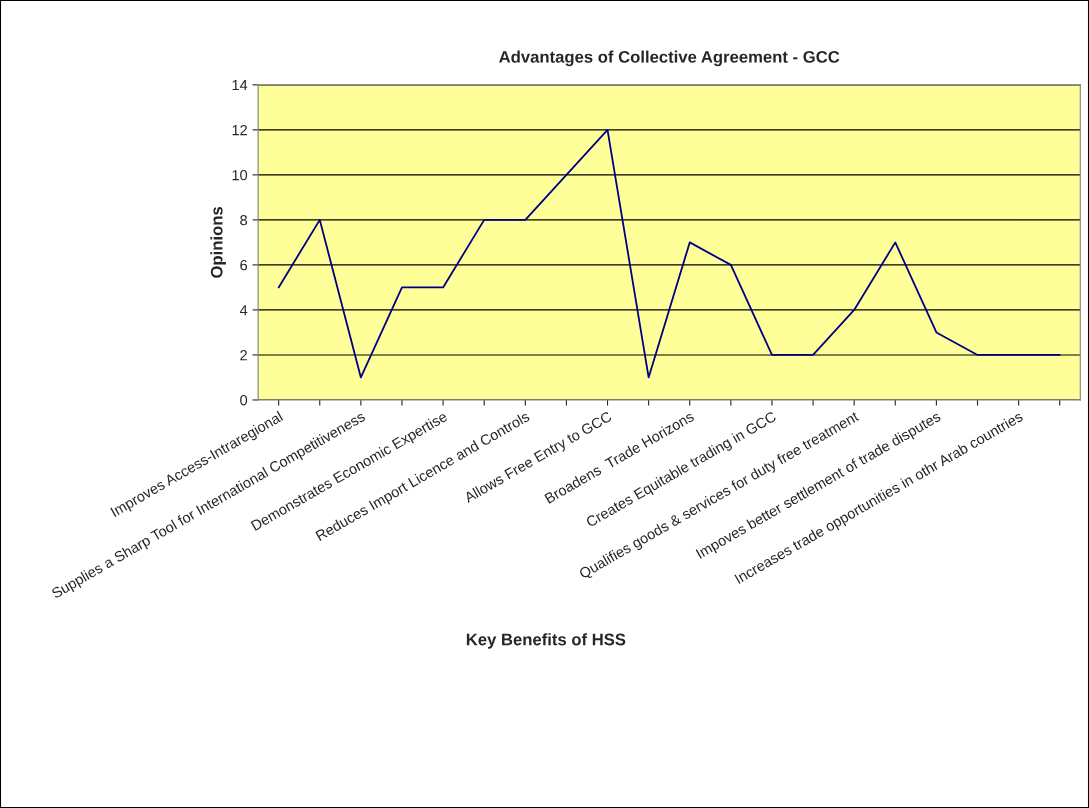 The height and width of the screenshot is (808, 1089). I want to click on y-tick-label: 14, so click(240, 85).